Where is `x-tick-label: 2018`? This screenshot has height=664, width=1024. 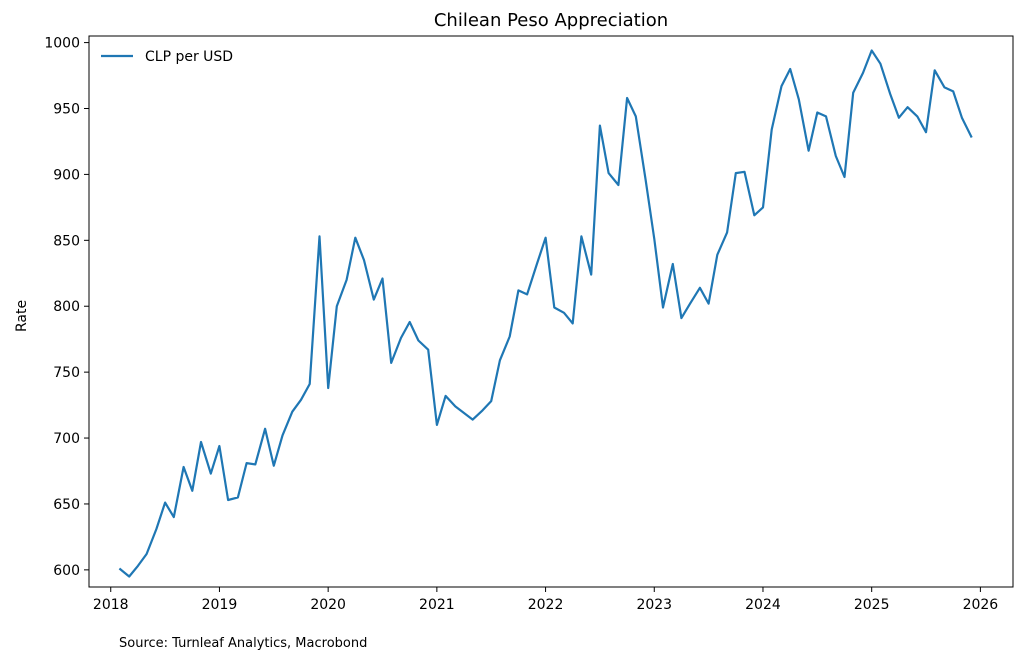
x-tick-label: 2018 is located at coordinates (111, 605).